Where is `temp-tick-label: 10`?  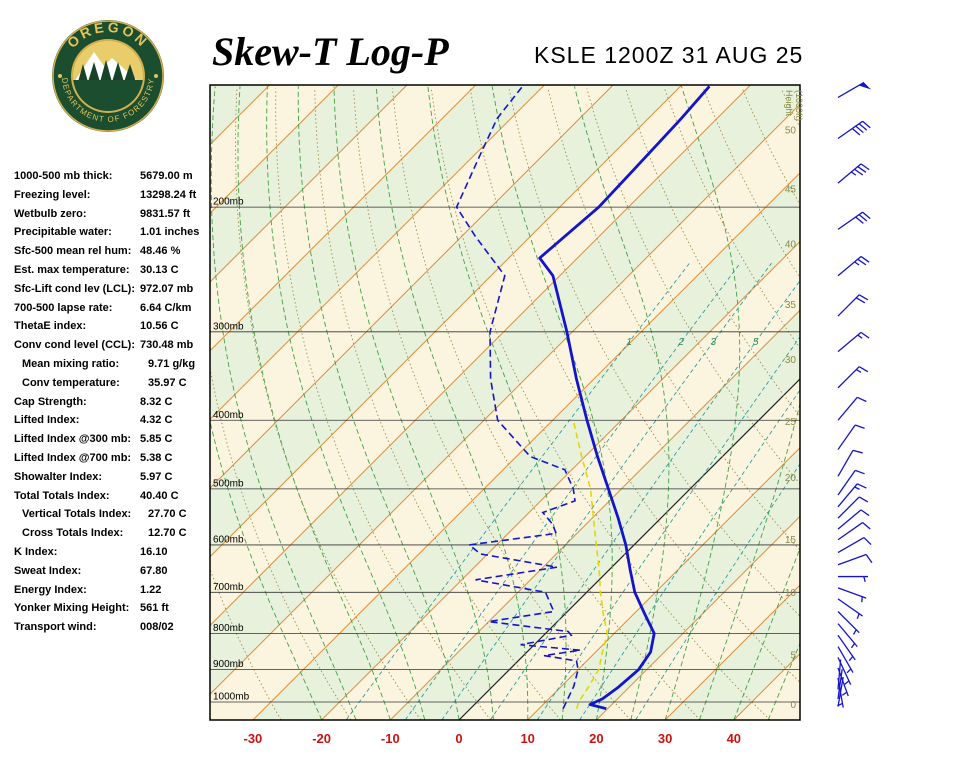 temp-tick-label: 10 is located at coordinates (527, 738).